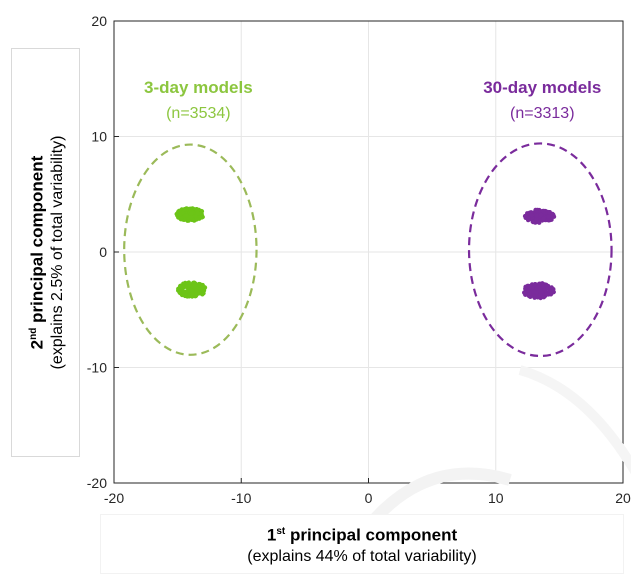 The width and height of the screenshot is (631, 575). What do you see at coordinates (58, 252) in the screenshot?
I see `y-axis-subtitle: (explains 2.5% of total variability)` at bounding box center [58, 252].